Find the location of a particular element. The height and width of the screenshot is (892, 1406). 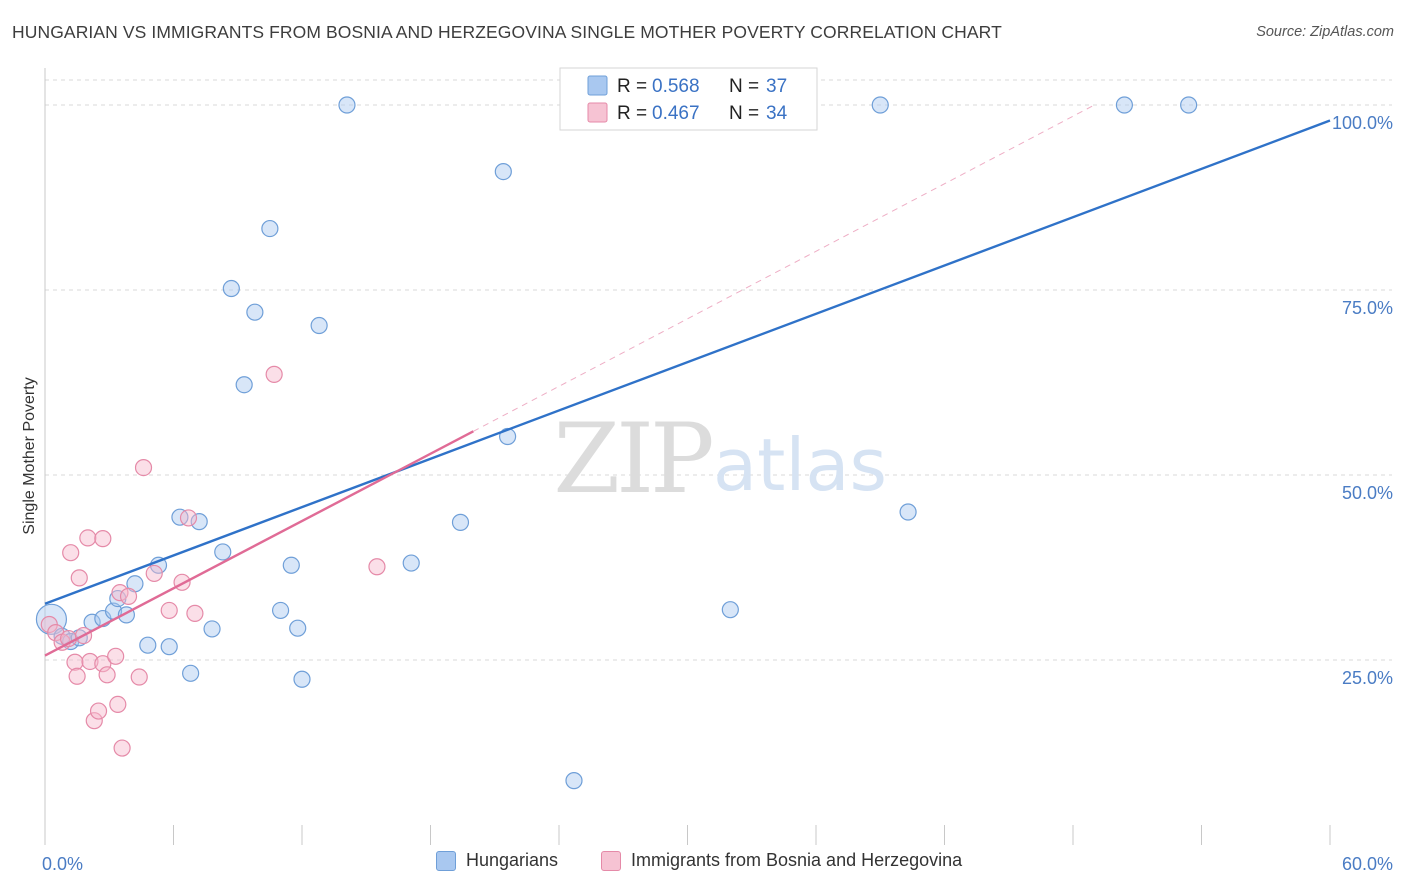

legend-n-value-hungarians: 37 is located at coordinates (776, 86).